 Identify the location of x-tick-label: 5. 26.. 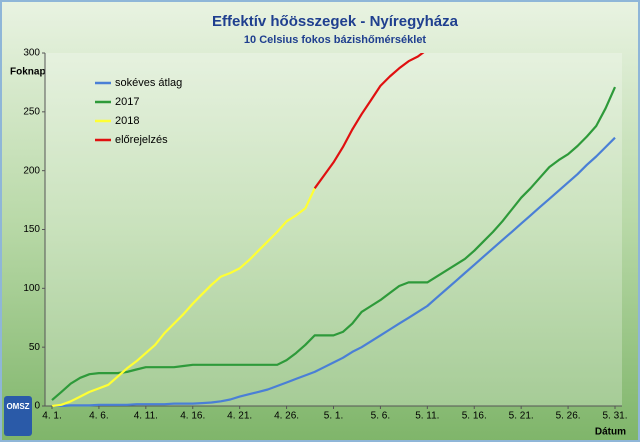
(568, 416).